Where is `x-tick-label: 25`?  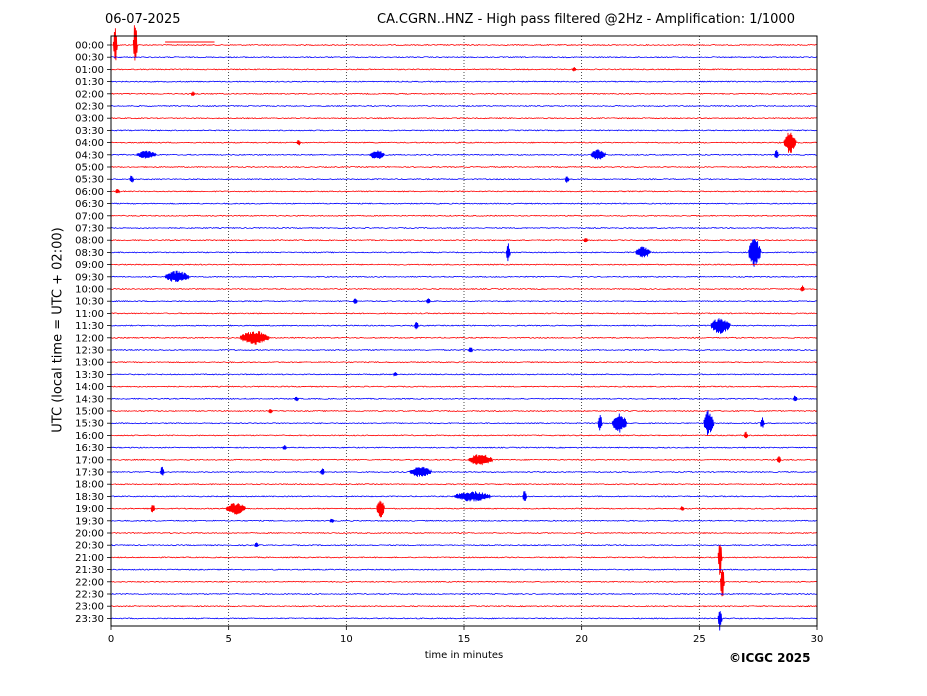 x-tick-label: 25 is located at coordinates (699, 639).